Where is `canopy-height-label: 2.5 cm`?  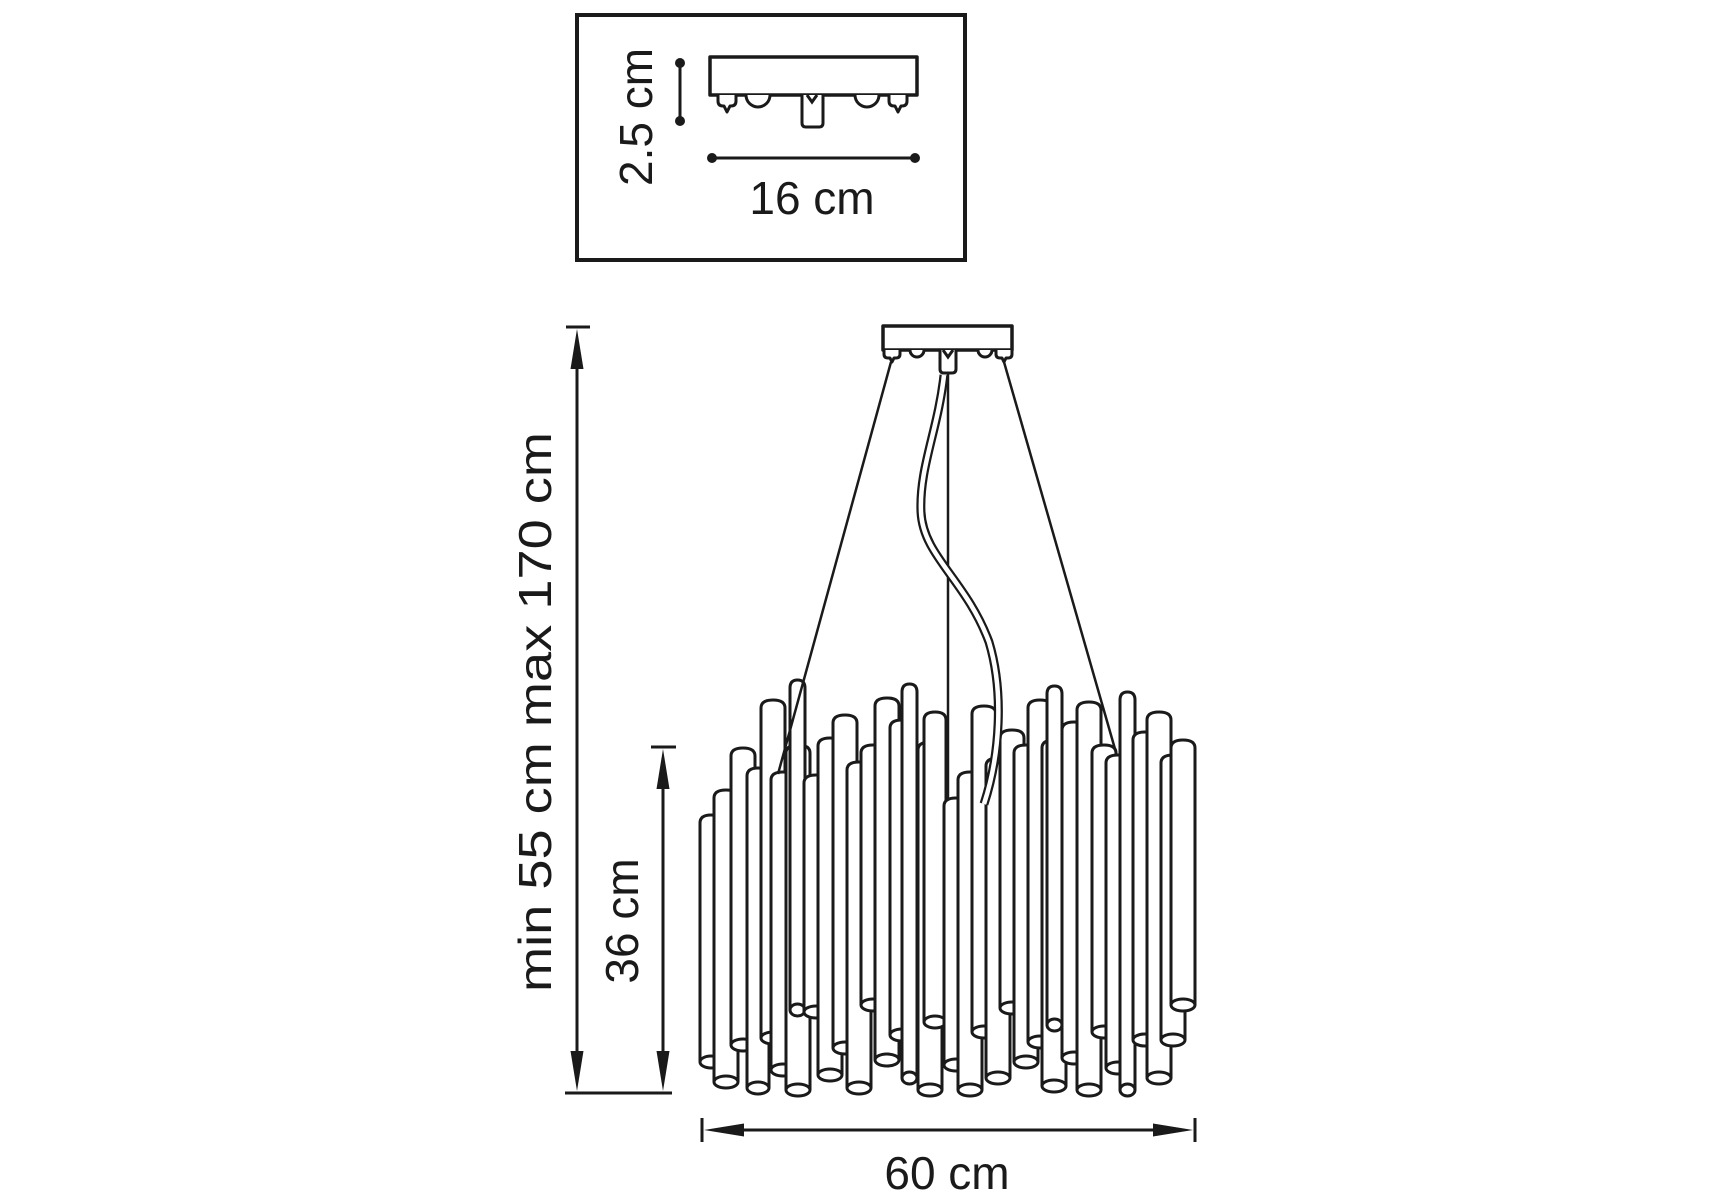
canopy-height-label: 2.5 cm is located at coordinates (636, 117).